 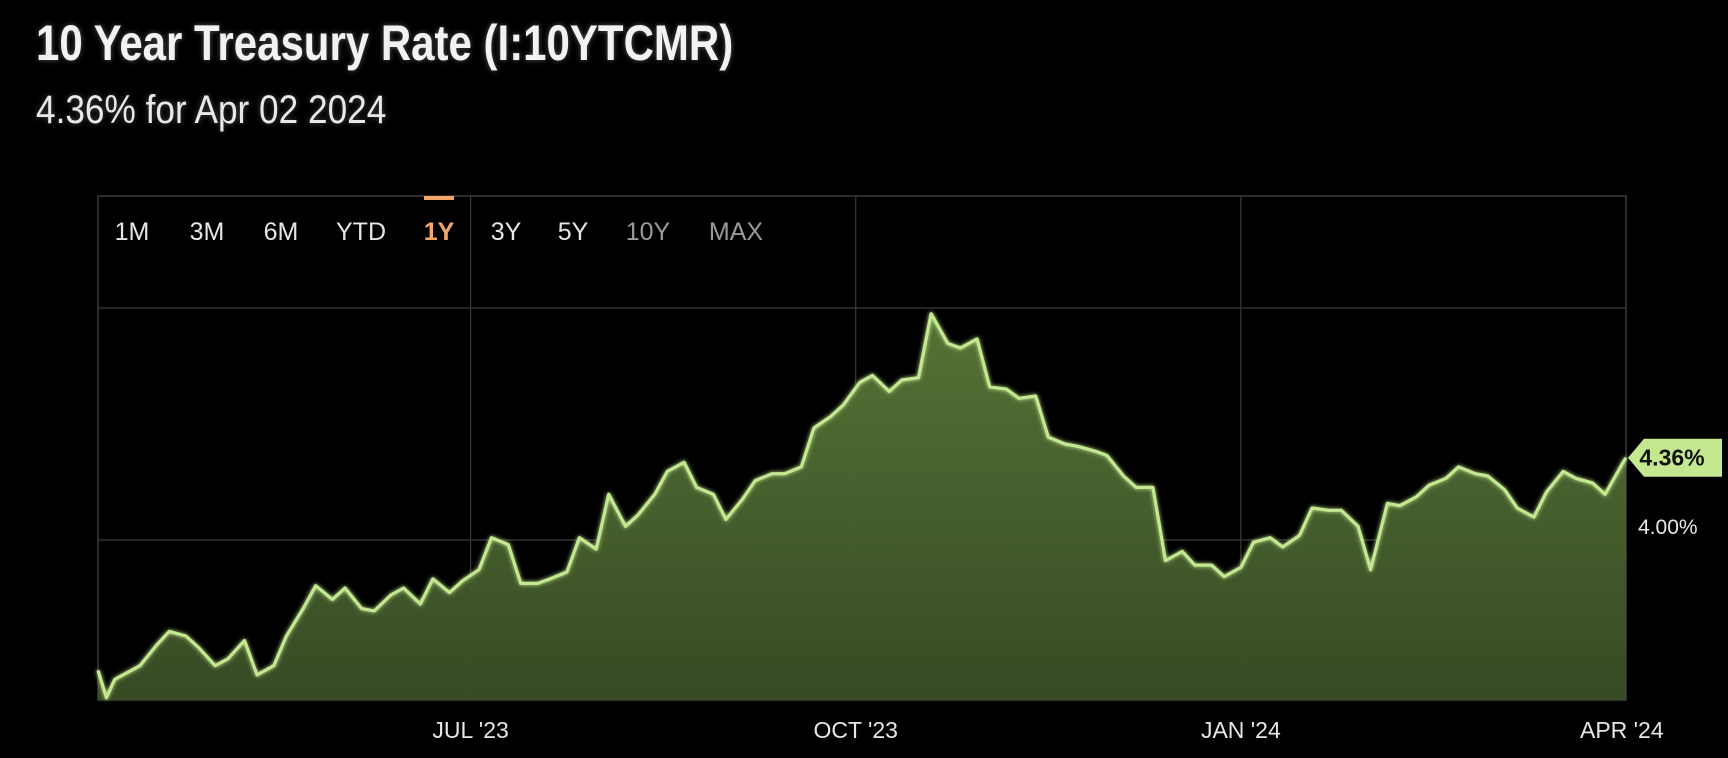 What do you see at coordinates (439, 232) in the screenshot?
I see `svg-text: 1Y` at bounding box center [439, 232].